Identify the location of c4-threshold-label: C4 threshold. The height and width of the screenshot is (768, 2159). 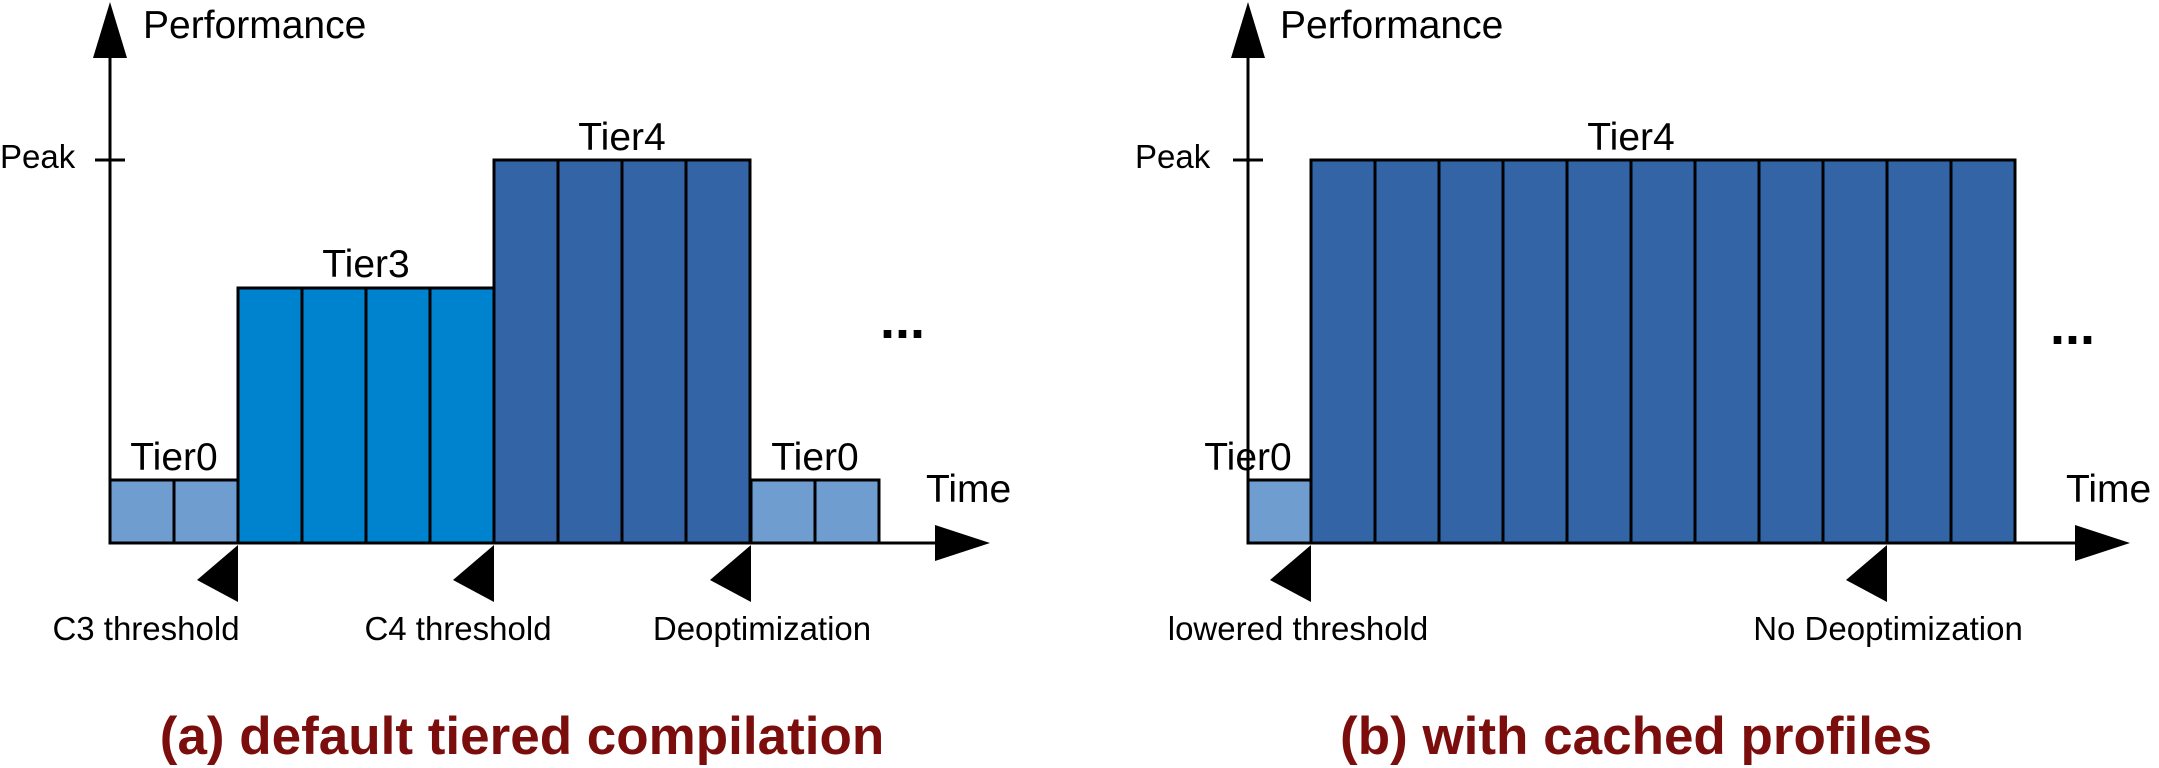
(457, 628).